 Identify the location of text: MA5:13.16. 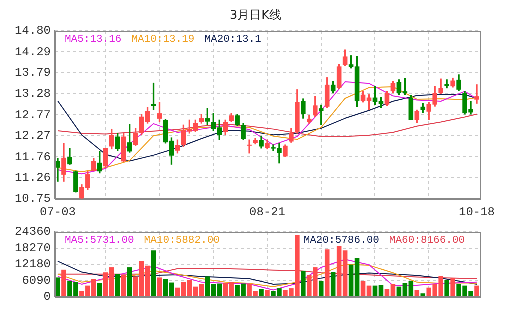
(93, 40).